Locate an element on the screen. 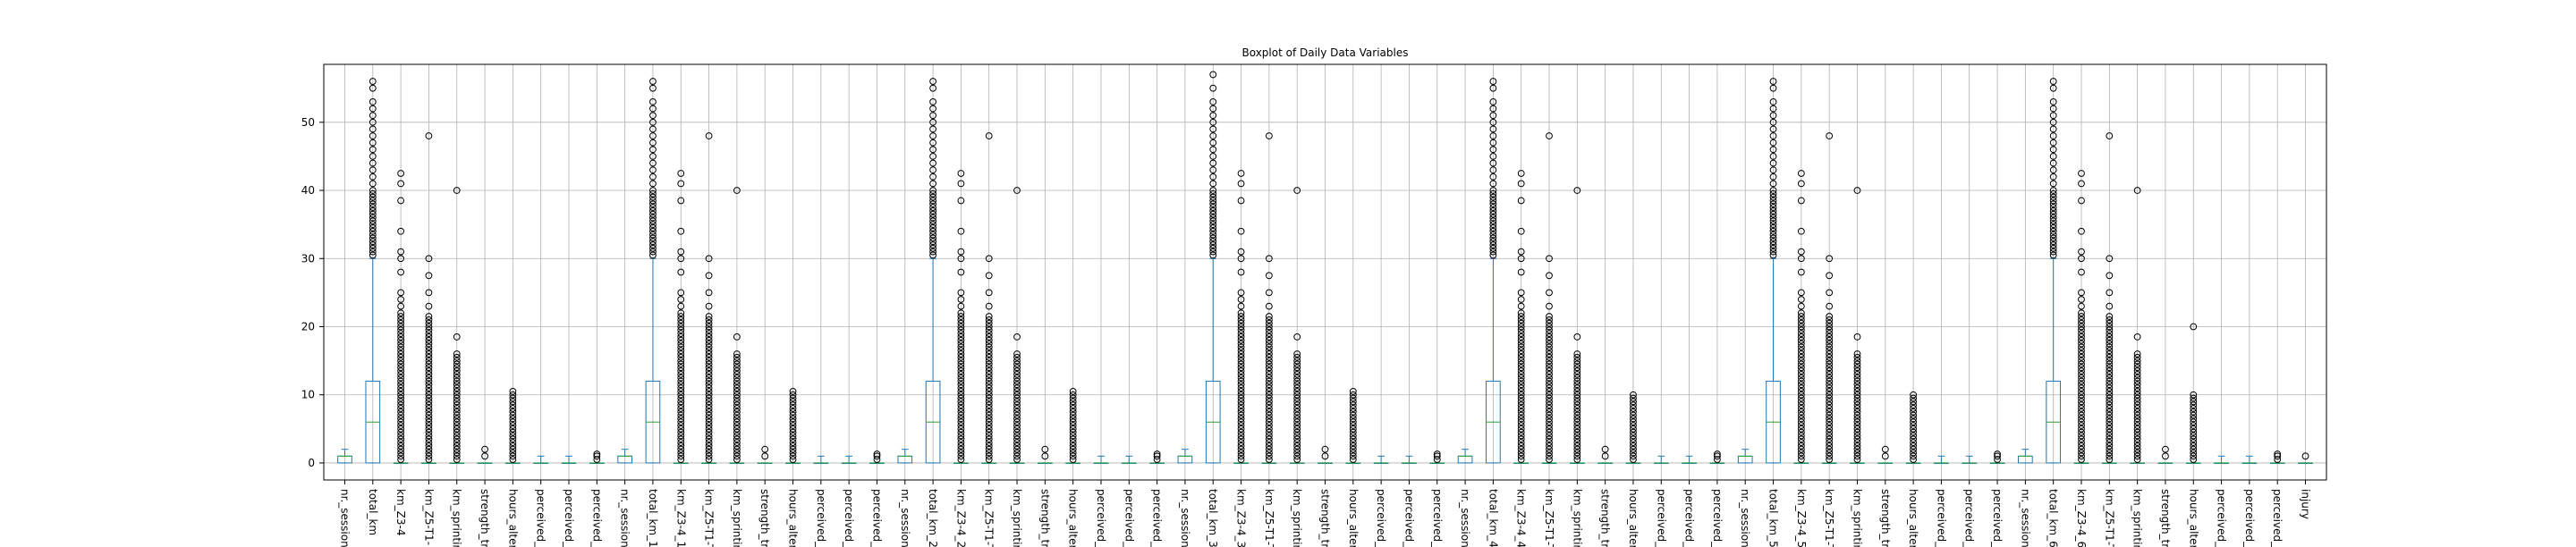 The image size is (2576, 547). x-tick-label: hours_alter is located at coordinates (1353, 518).